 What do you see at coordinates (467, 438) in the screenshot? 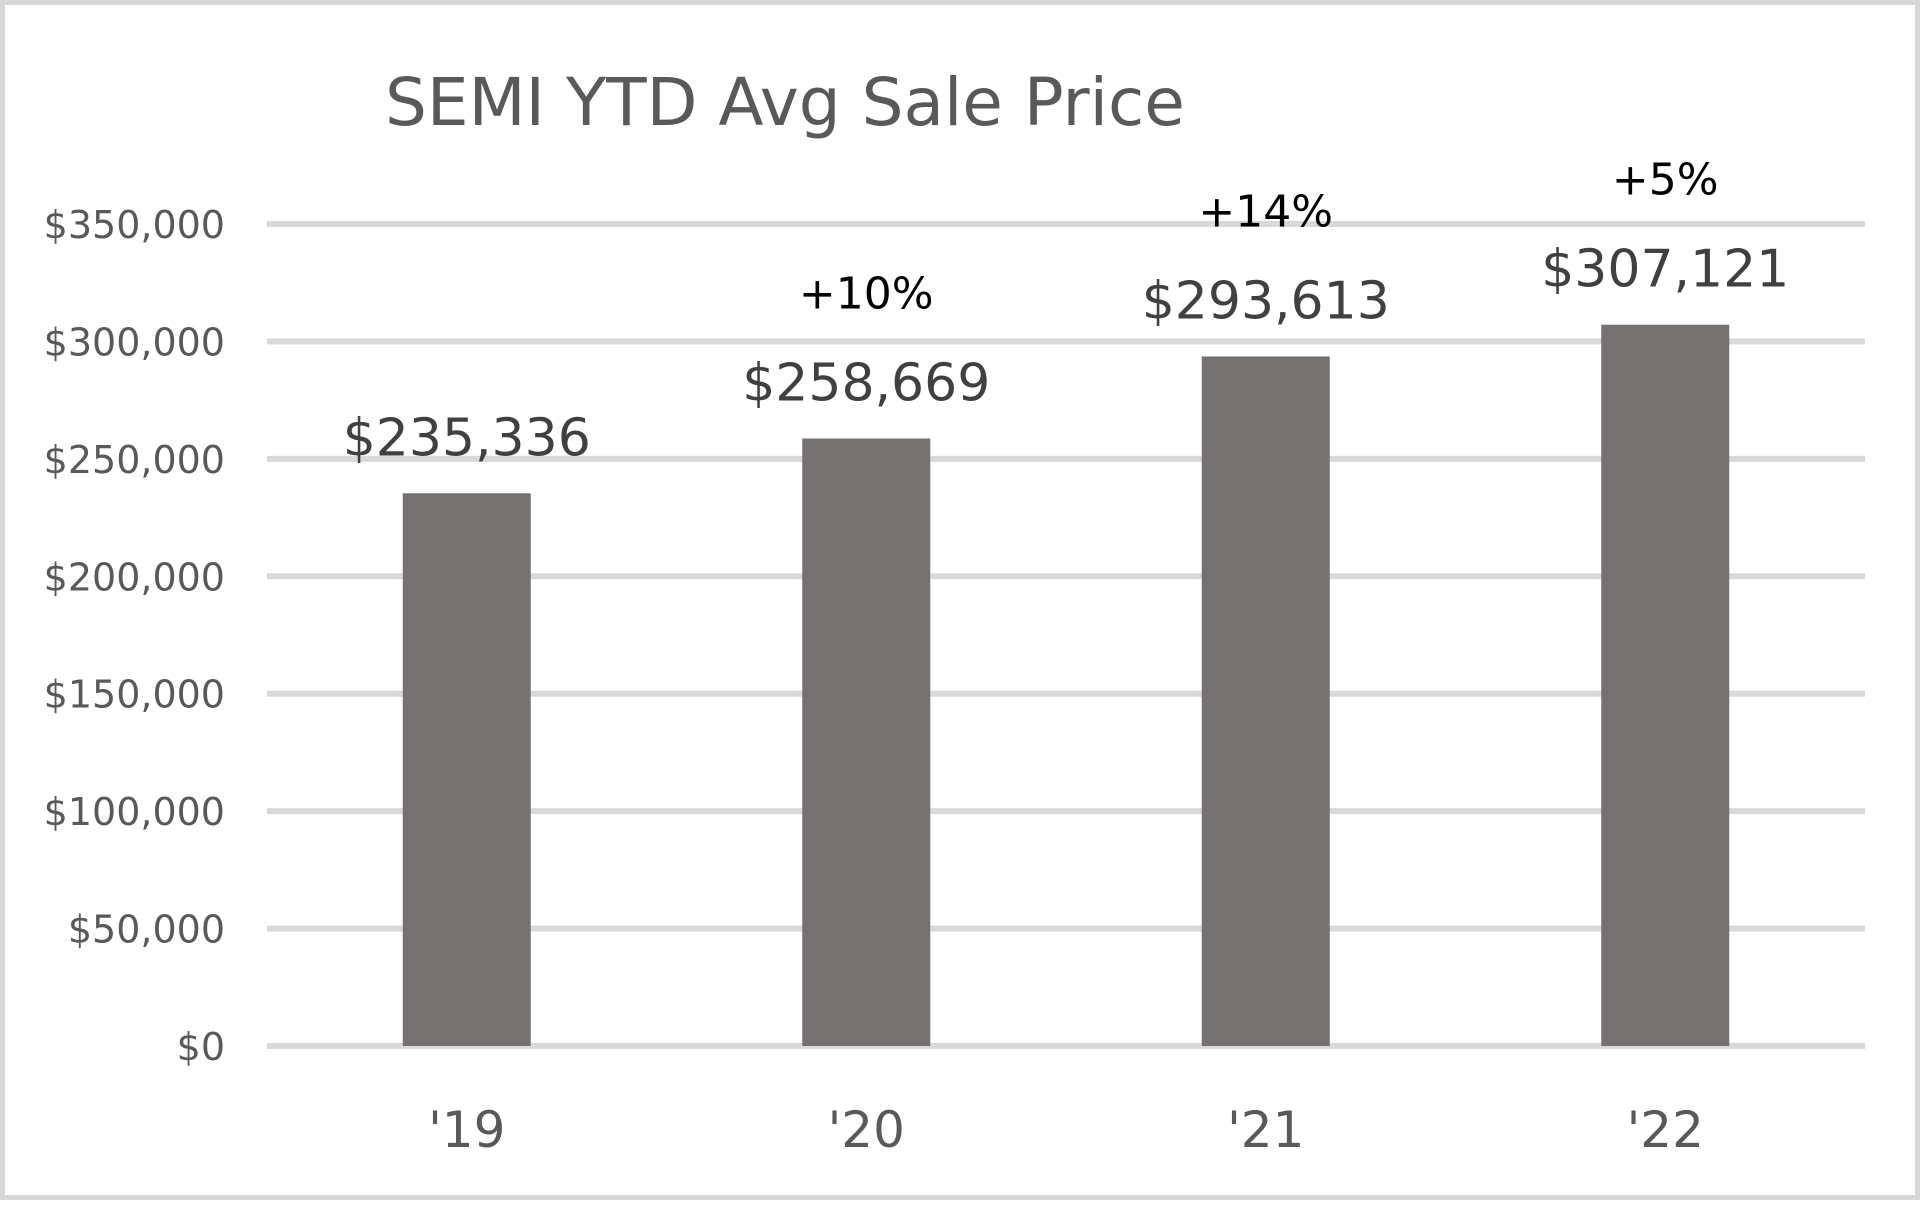
I see `data-label: $235,336` at bounding box center [467, 438].